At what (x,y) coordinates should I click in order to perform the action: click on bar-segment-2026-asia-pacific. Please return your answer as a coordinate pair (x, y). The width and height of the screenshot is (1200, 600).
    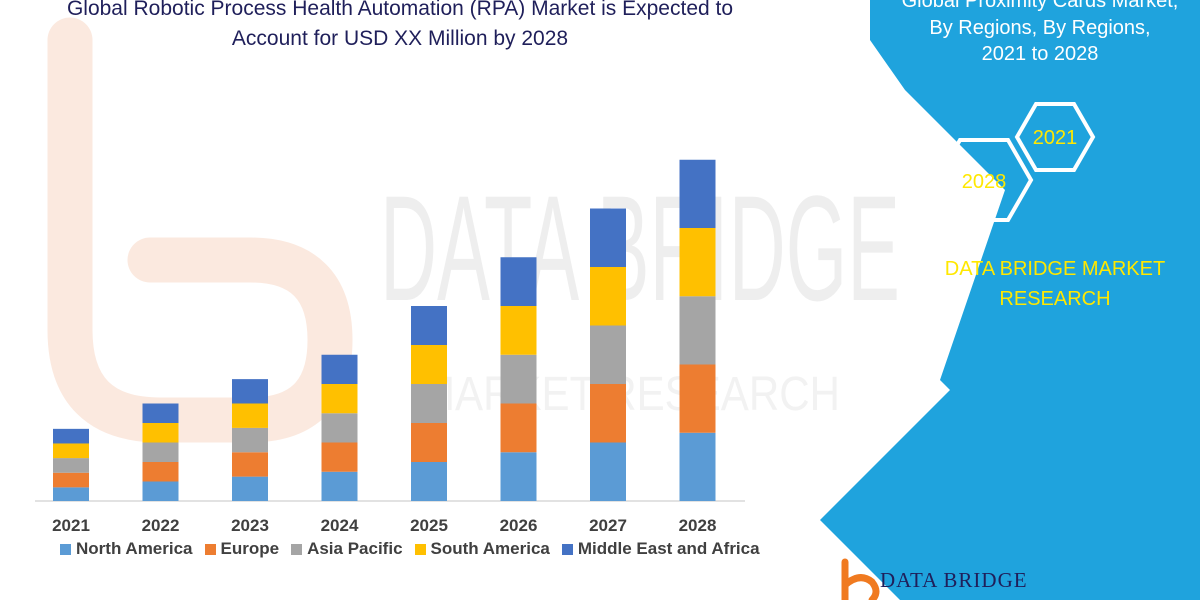
    Looking at the image, I should click on (518, 379).